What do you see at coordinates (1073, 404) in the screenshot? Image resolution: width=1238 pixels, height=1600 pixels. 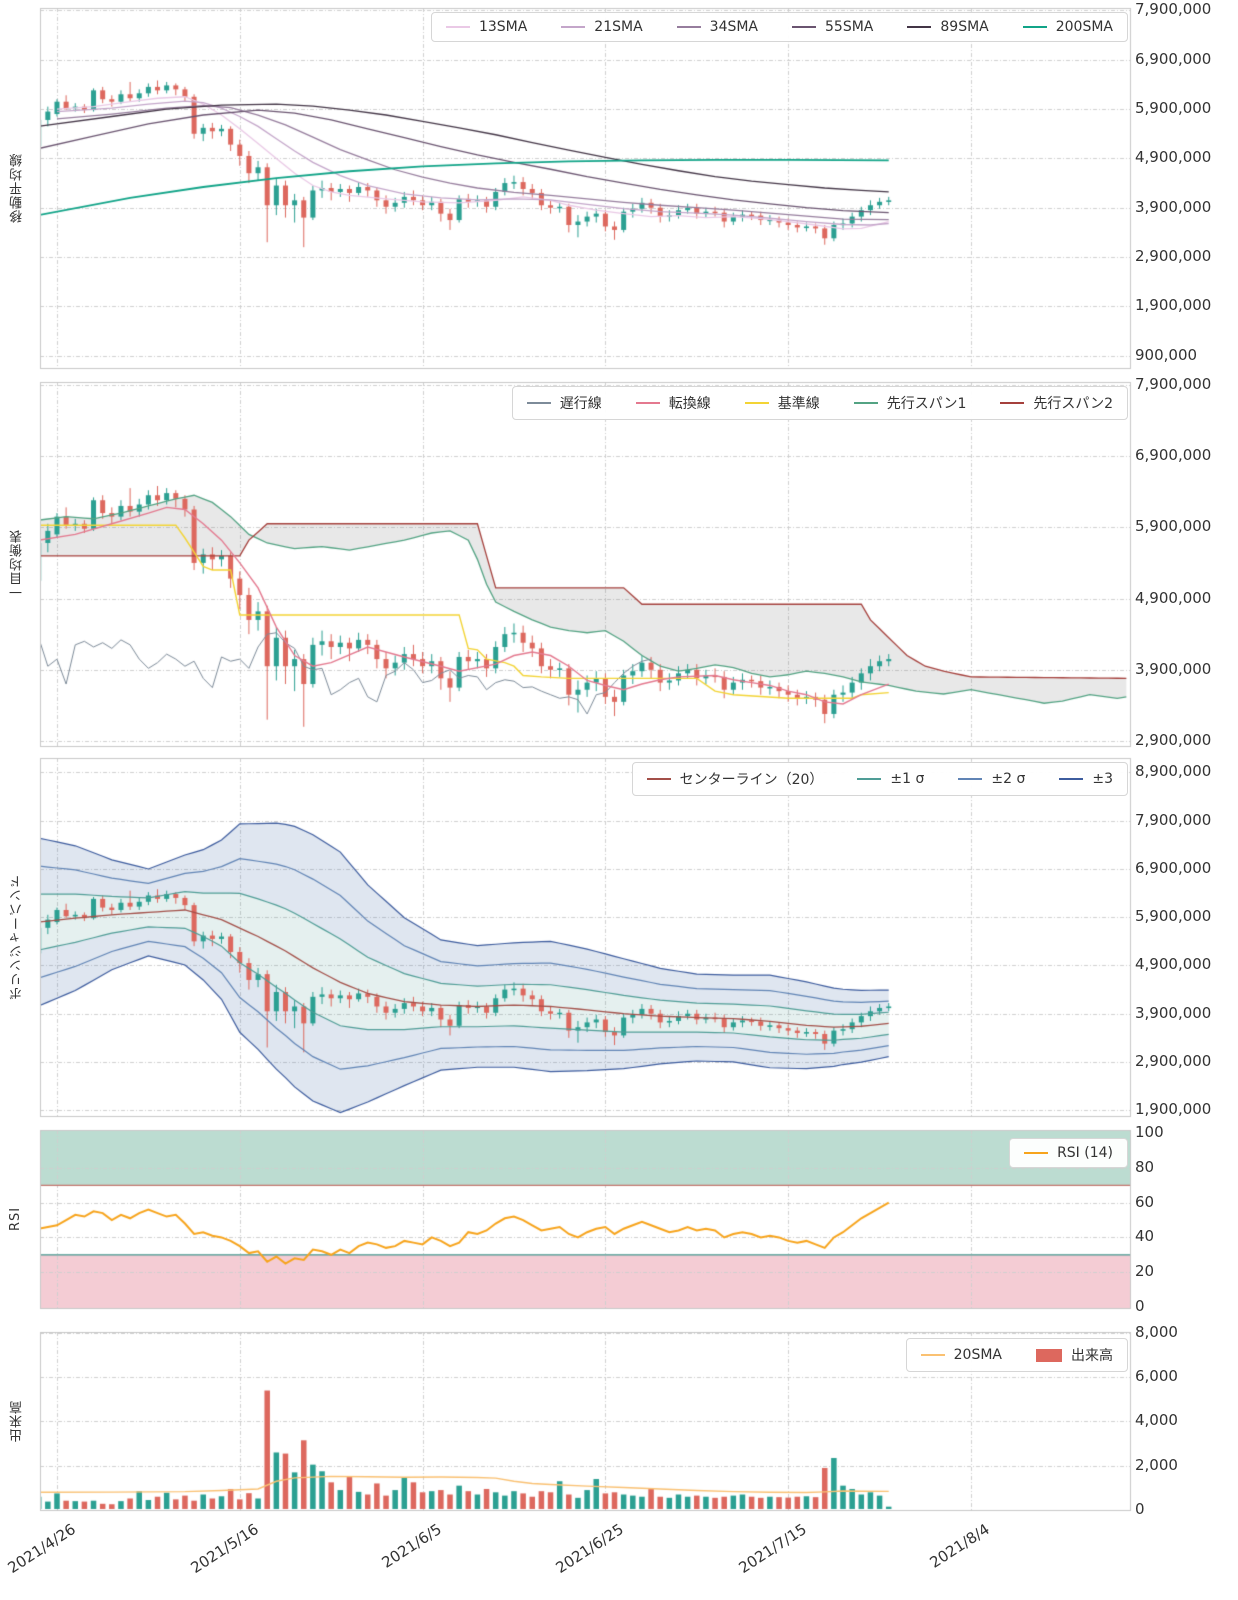 I see `legend-label: 先行スパン2` at bounding box center [1073, 404].